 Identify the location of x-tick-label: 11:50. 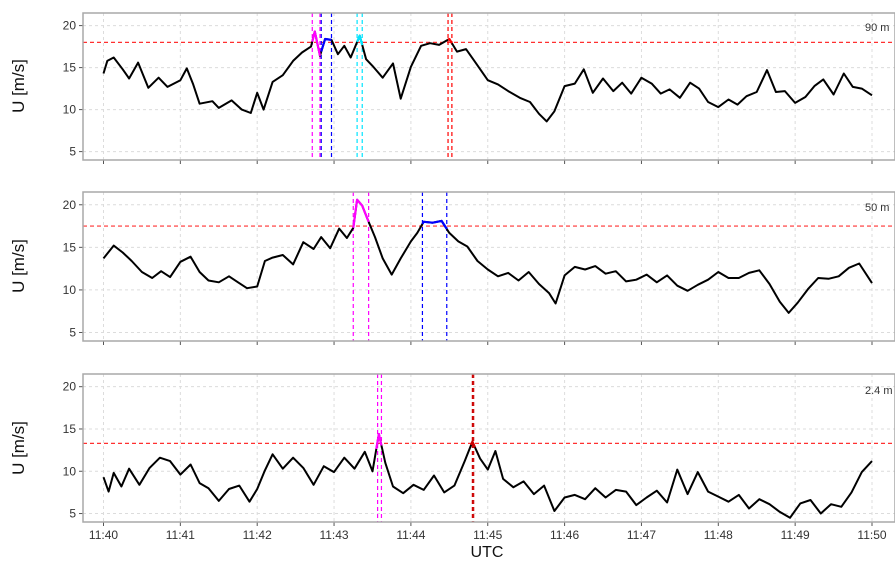
(871, 535).